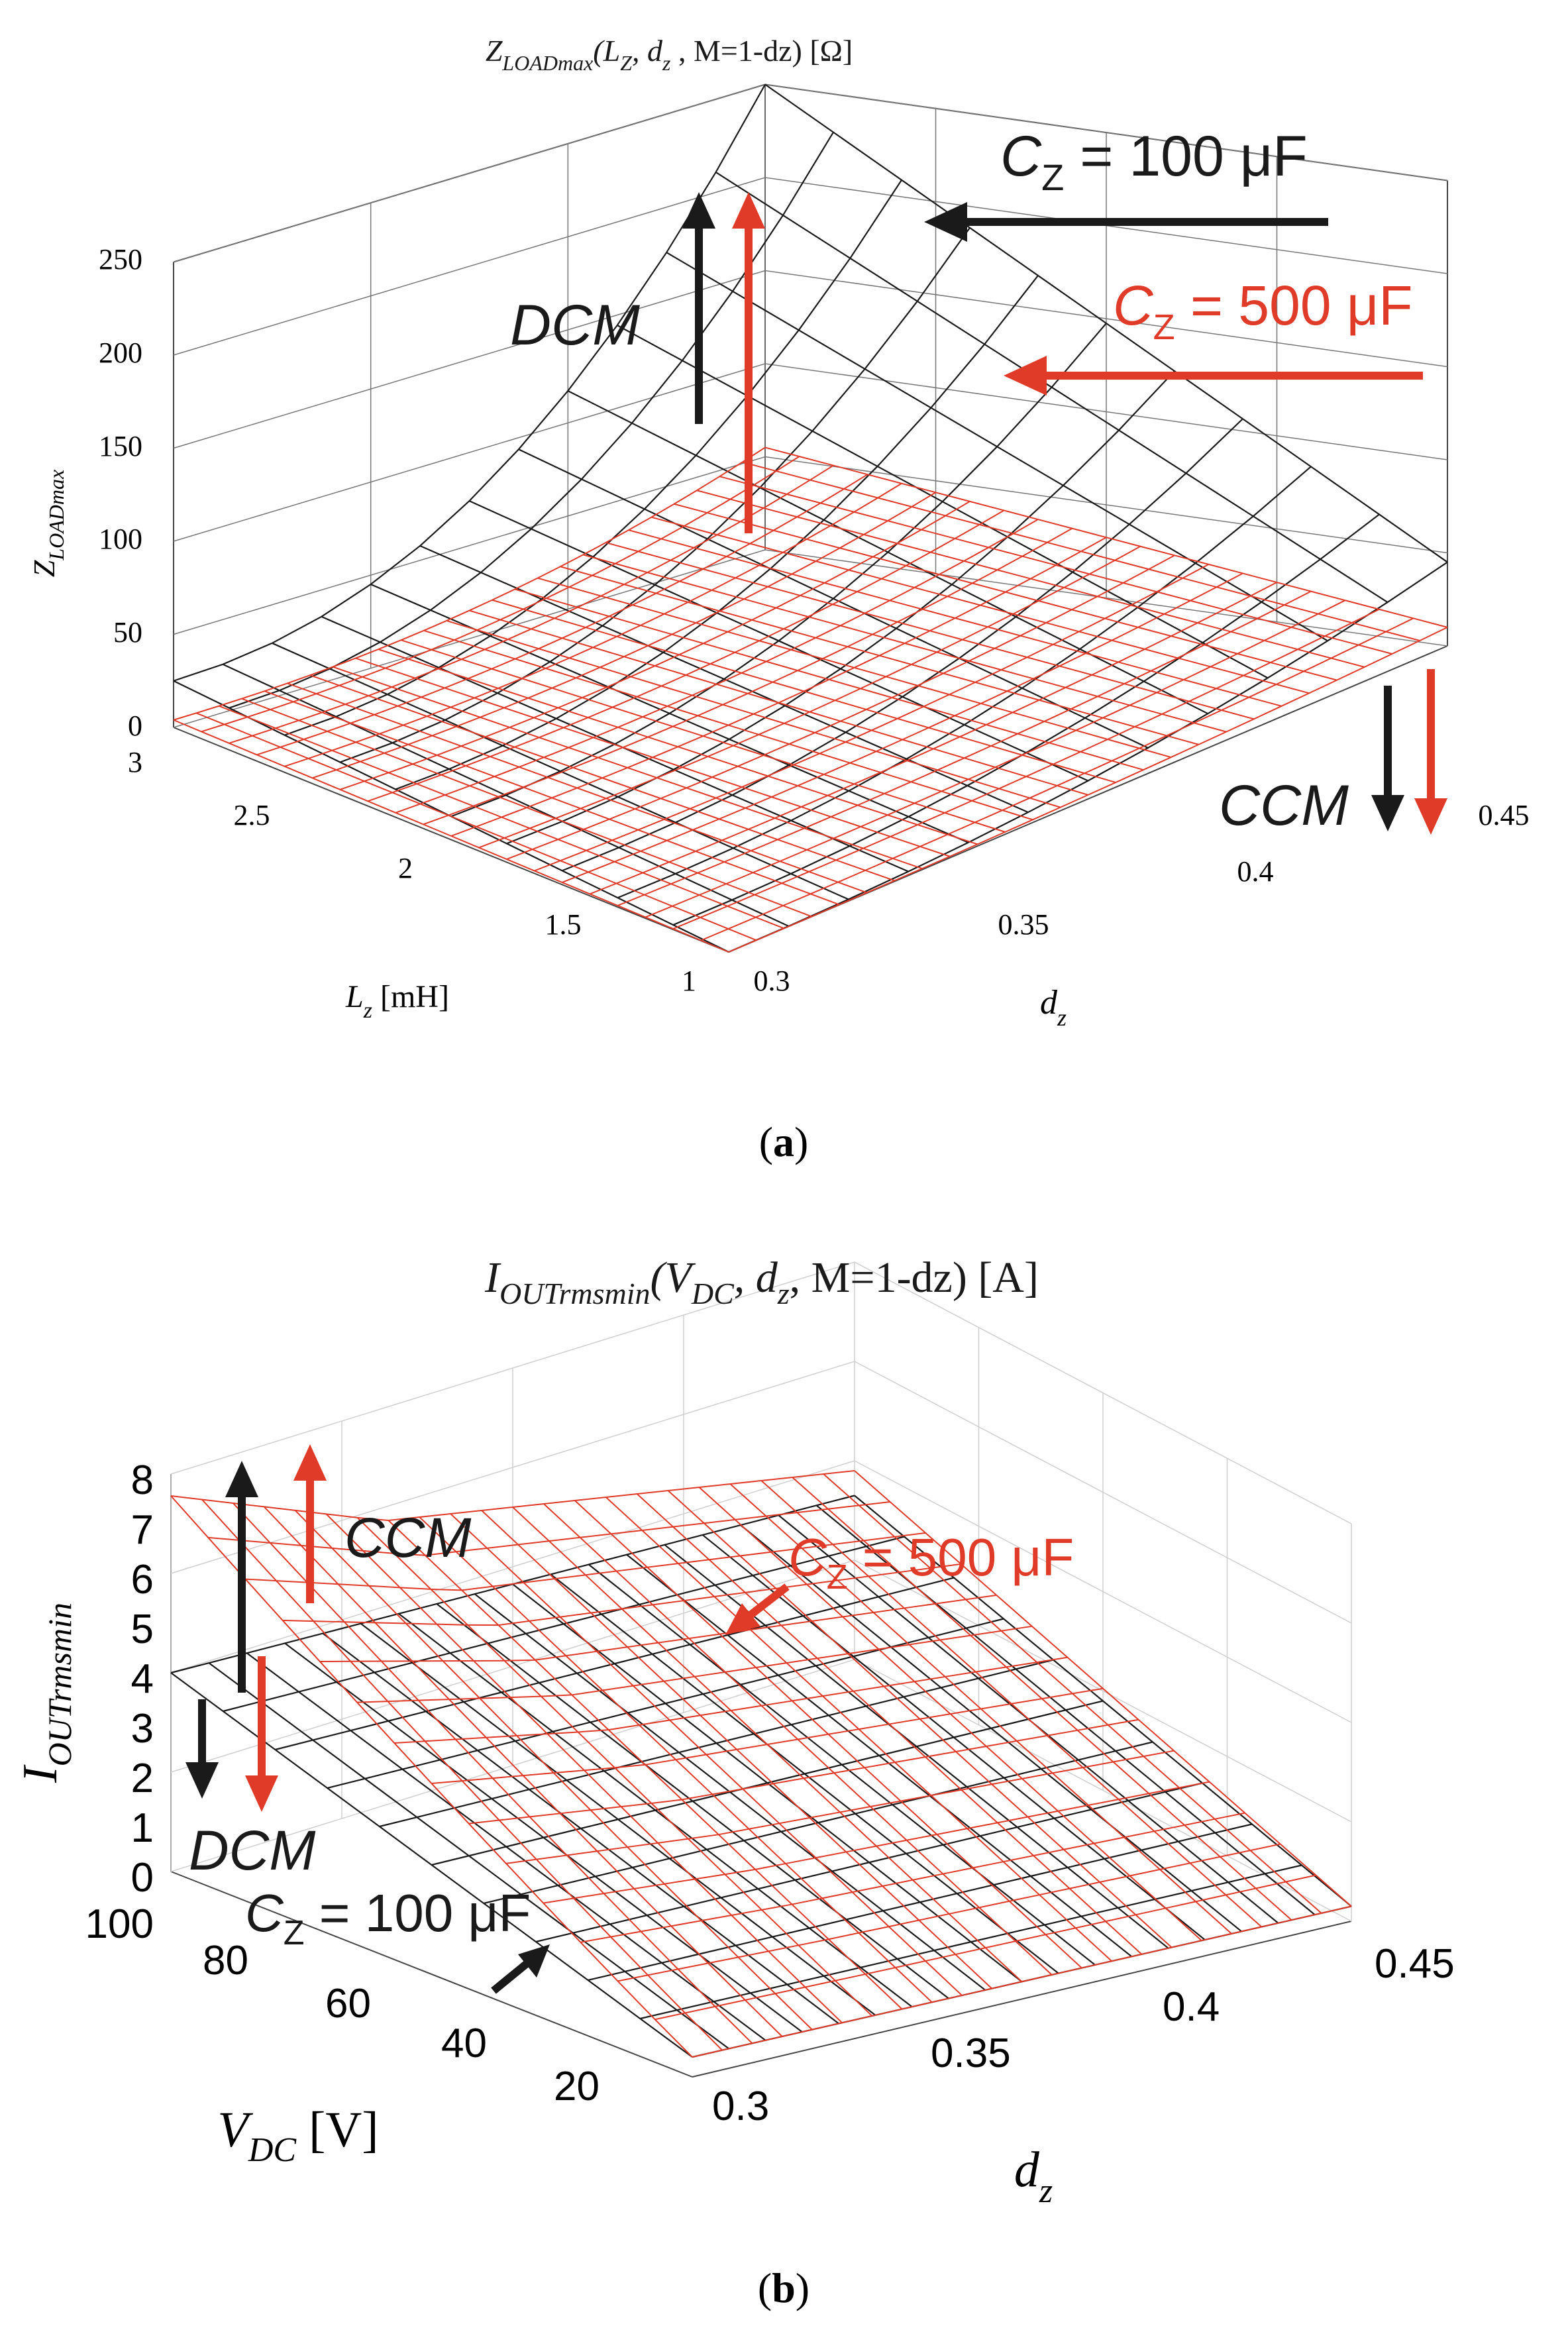 Image resolution: width=1568 pixels, height=2326 pixels. I want to click on chart-b-x-tick: 60, so click(348, 2004).